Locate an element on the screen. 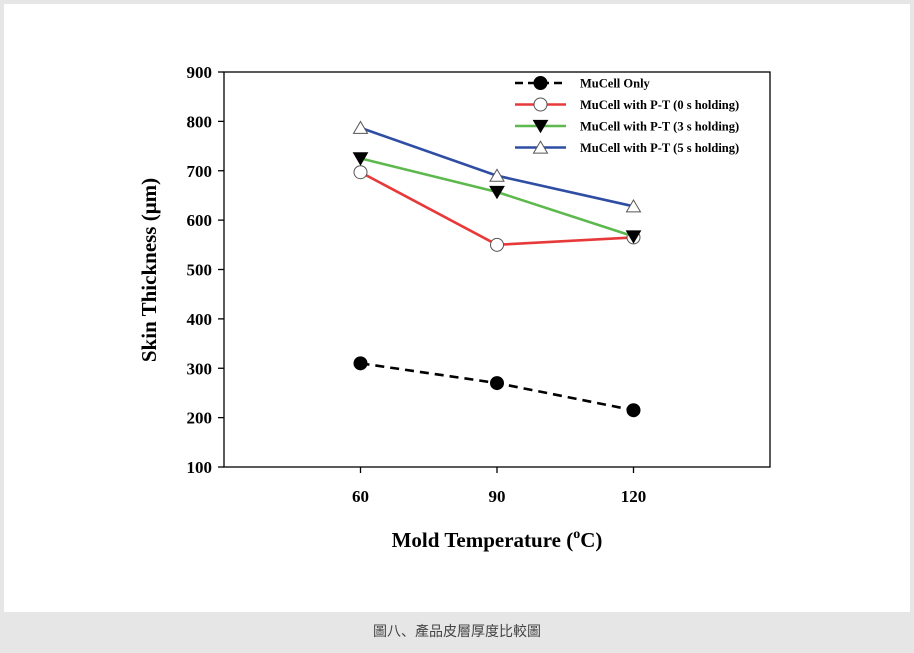 Image resolution: width=914 pixels, height=653 pixels. y-tick-label: 600 is located at coordinates (200, 220).